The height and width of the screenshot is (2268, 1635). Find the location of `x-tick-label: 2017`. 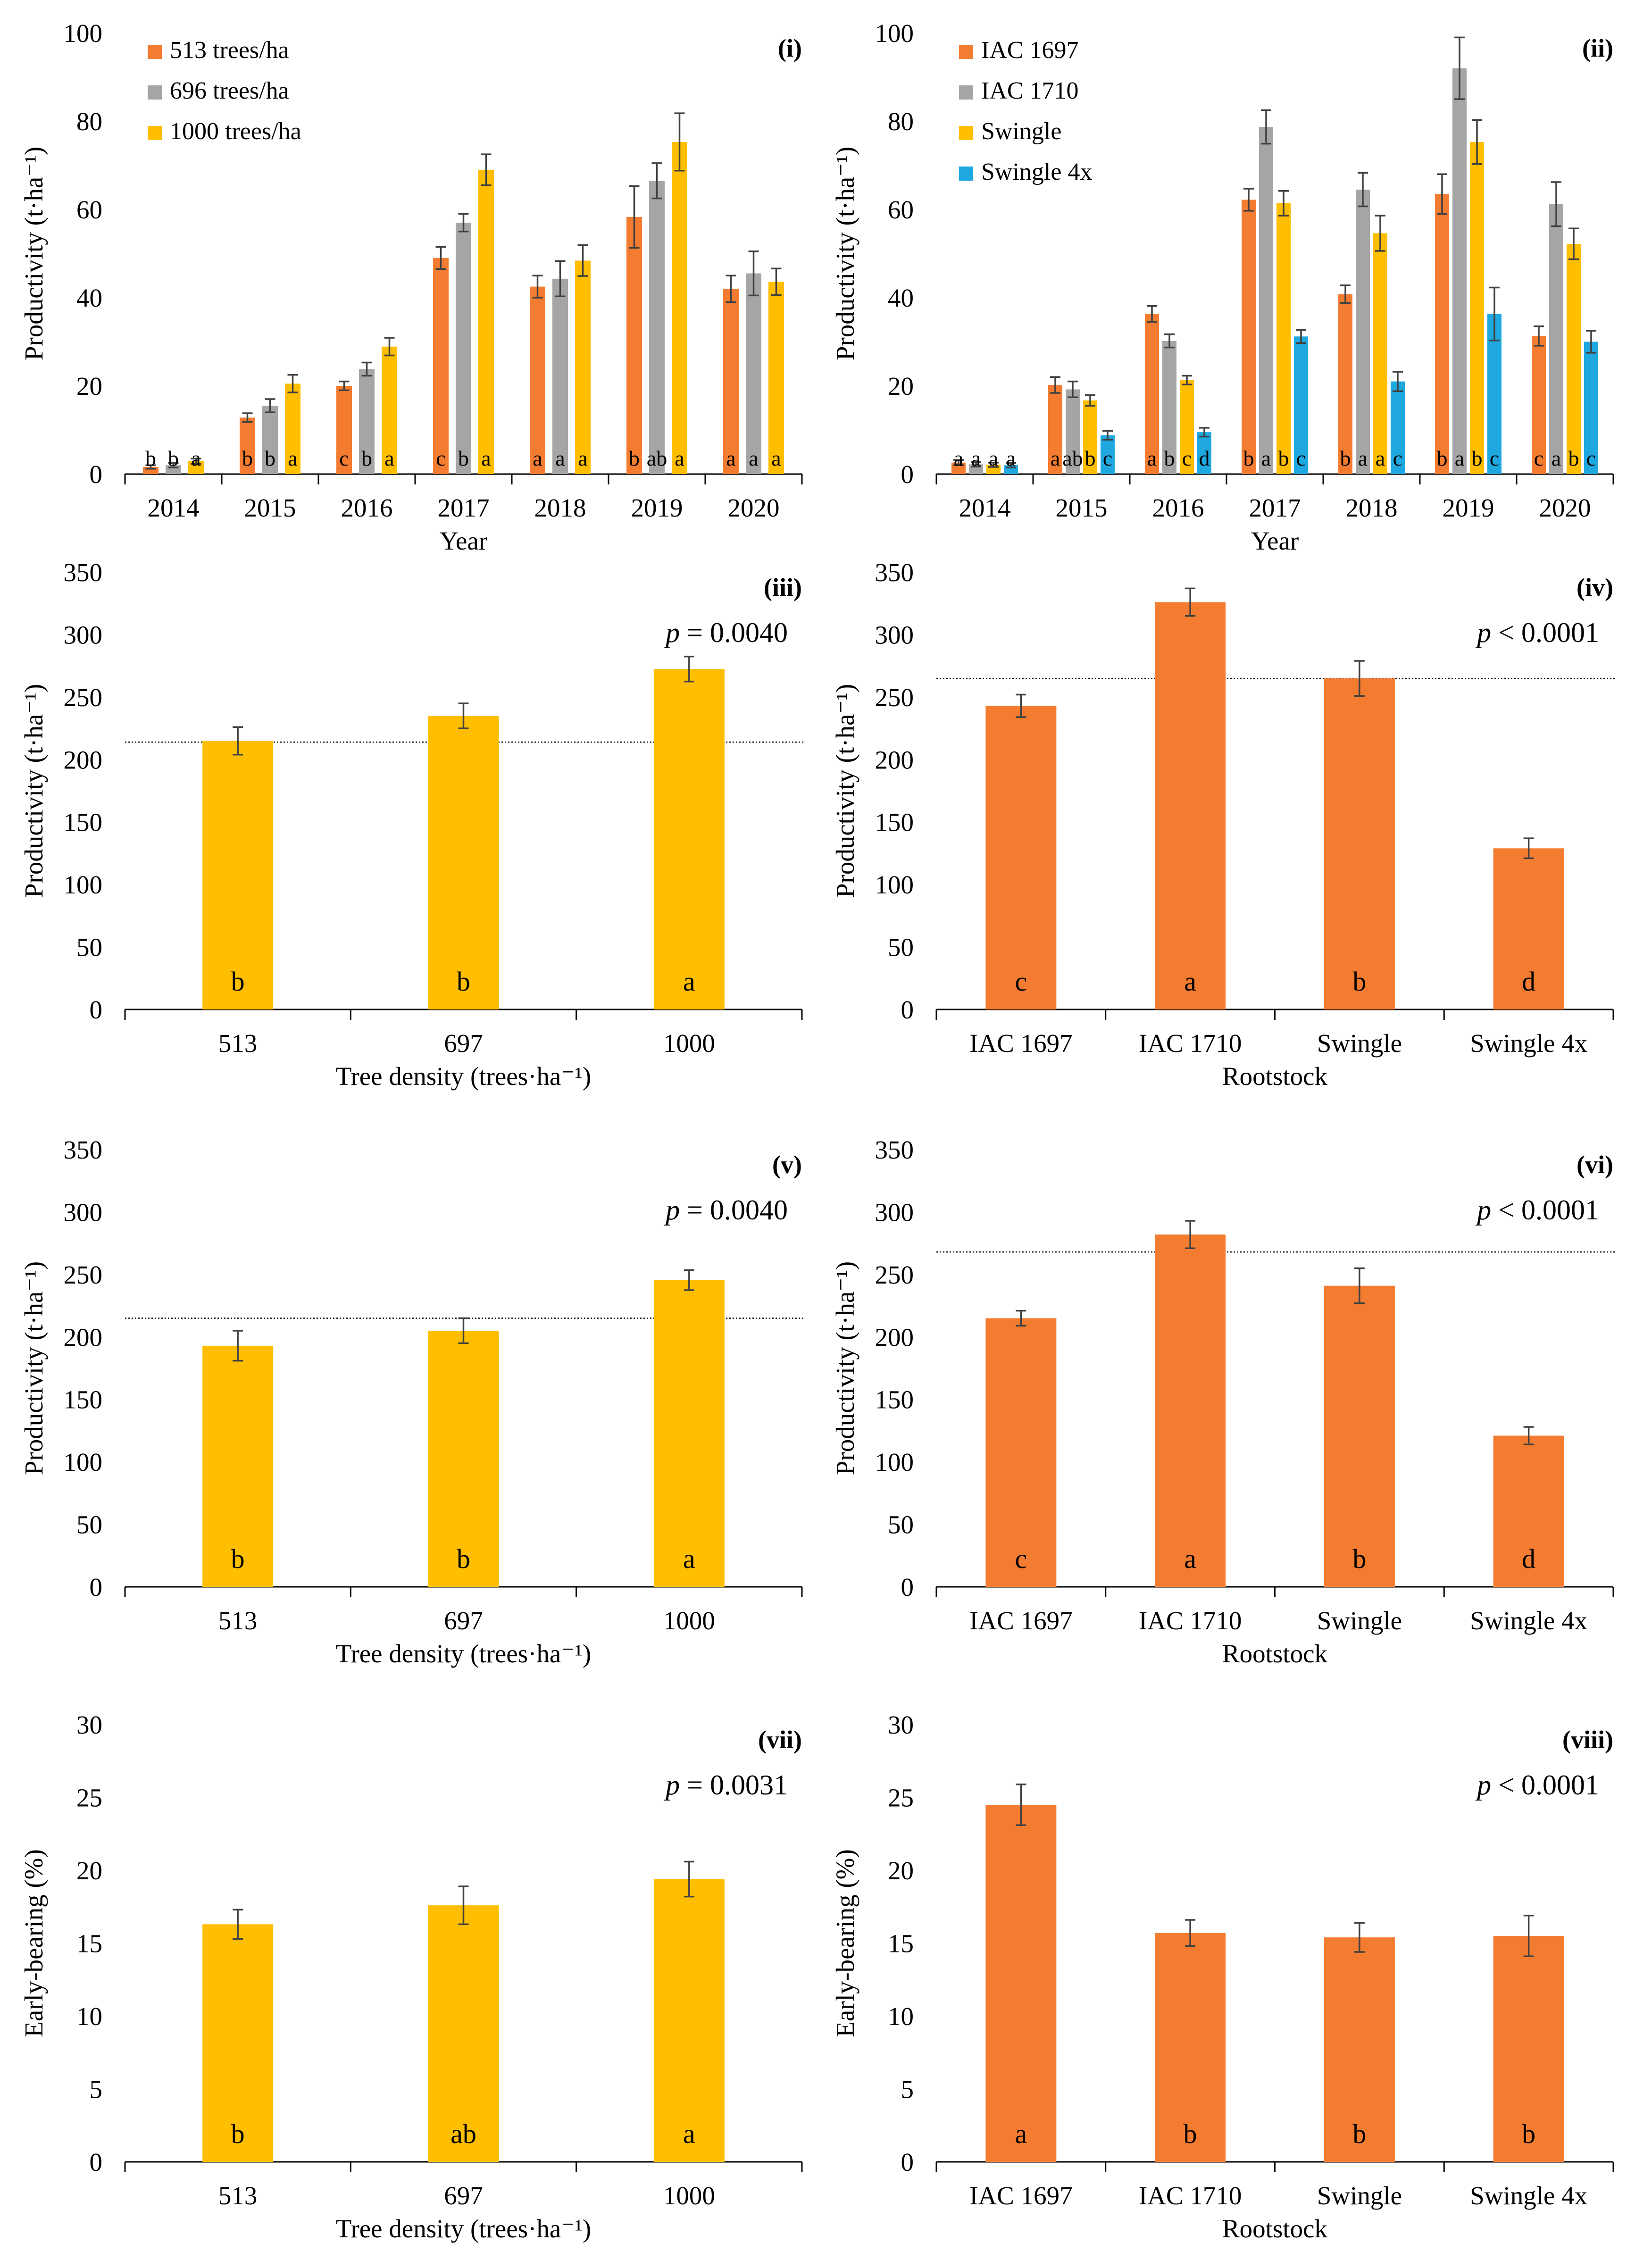

x-tick-label: 2017 is located at coordinates (1275, 508).